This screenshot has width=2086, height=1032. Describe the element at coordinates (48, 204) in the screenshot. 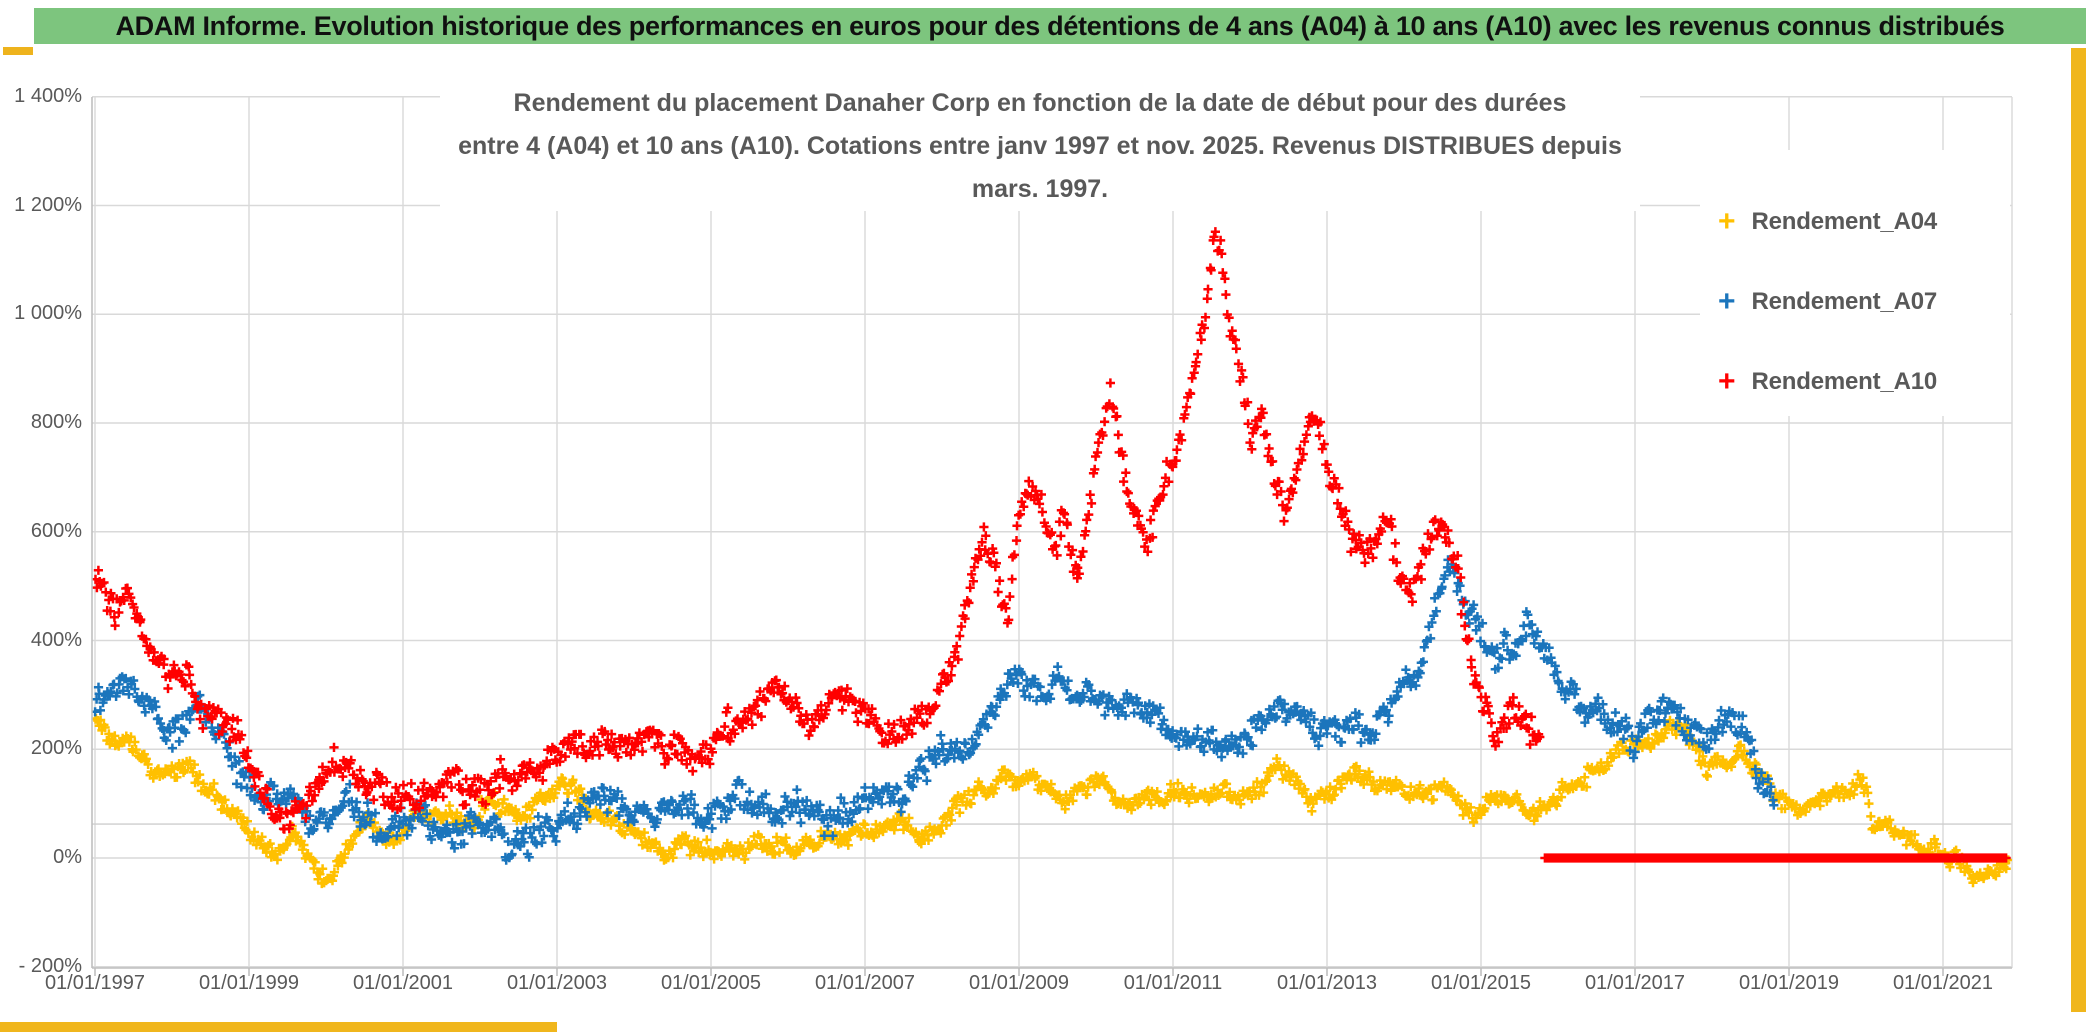

I see `y-tick-label: 1 200%` at that location.